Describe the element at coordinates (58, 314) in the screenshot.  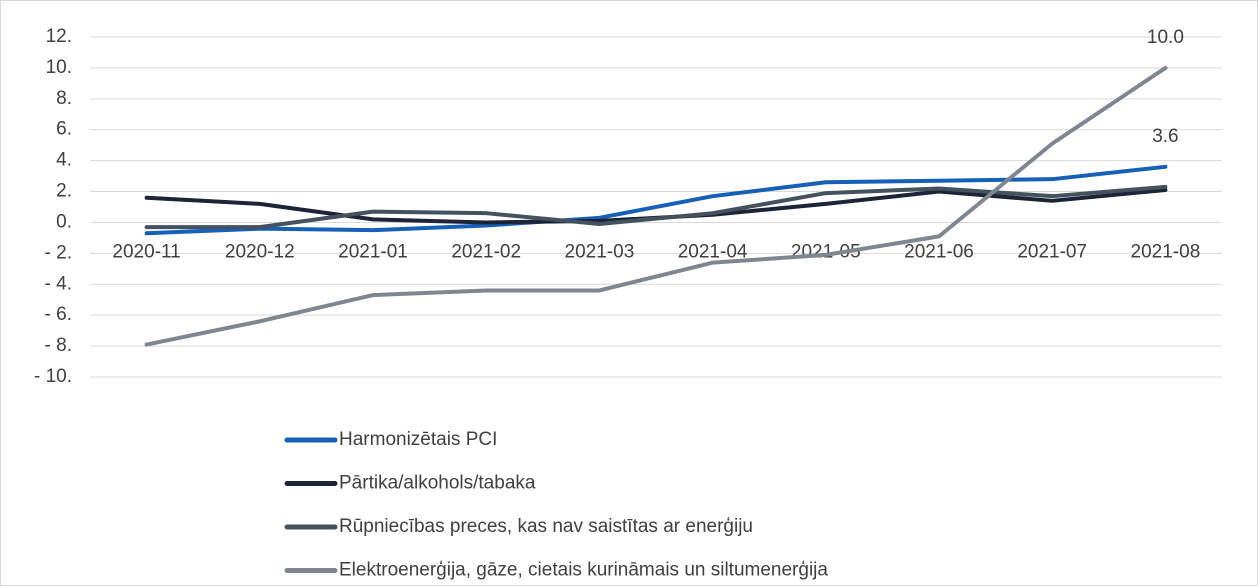
I see `y-tick-label: - 6.` at that location.